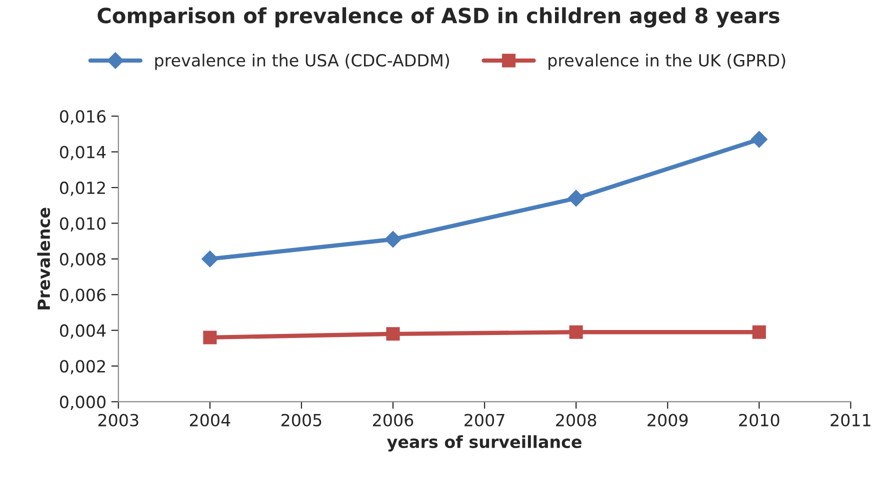  What do you see at coordinates (82, 367) in the screenshot?
I see `y-tick-label: 0,002` at bounding box center [82, 367].